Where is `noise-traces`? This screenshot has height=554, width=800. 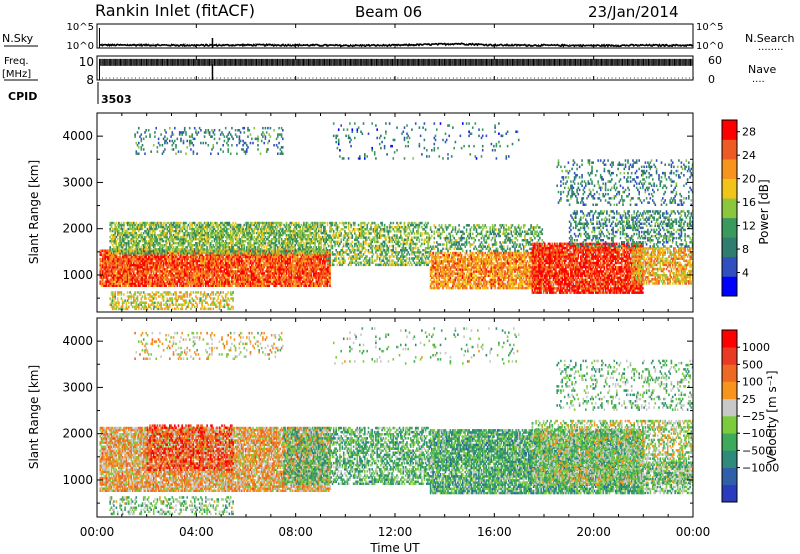 noise-traces is located at coordinates (396, 38).